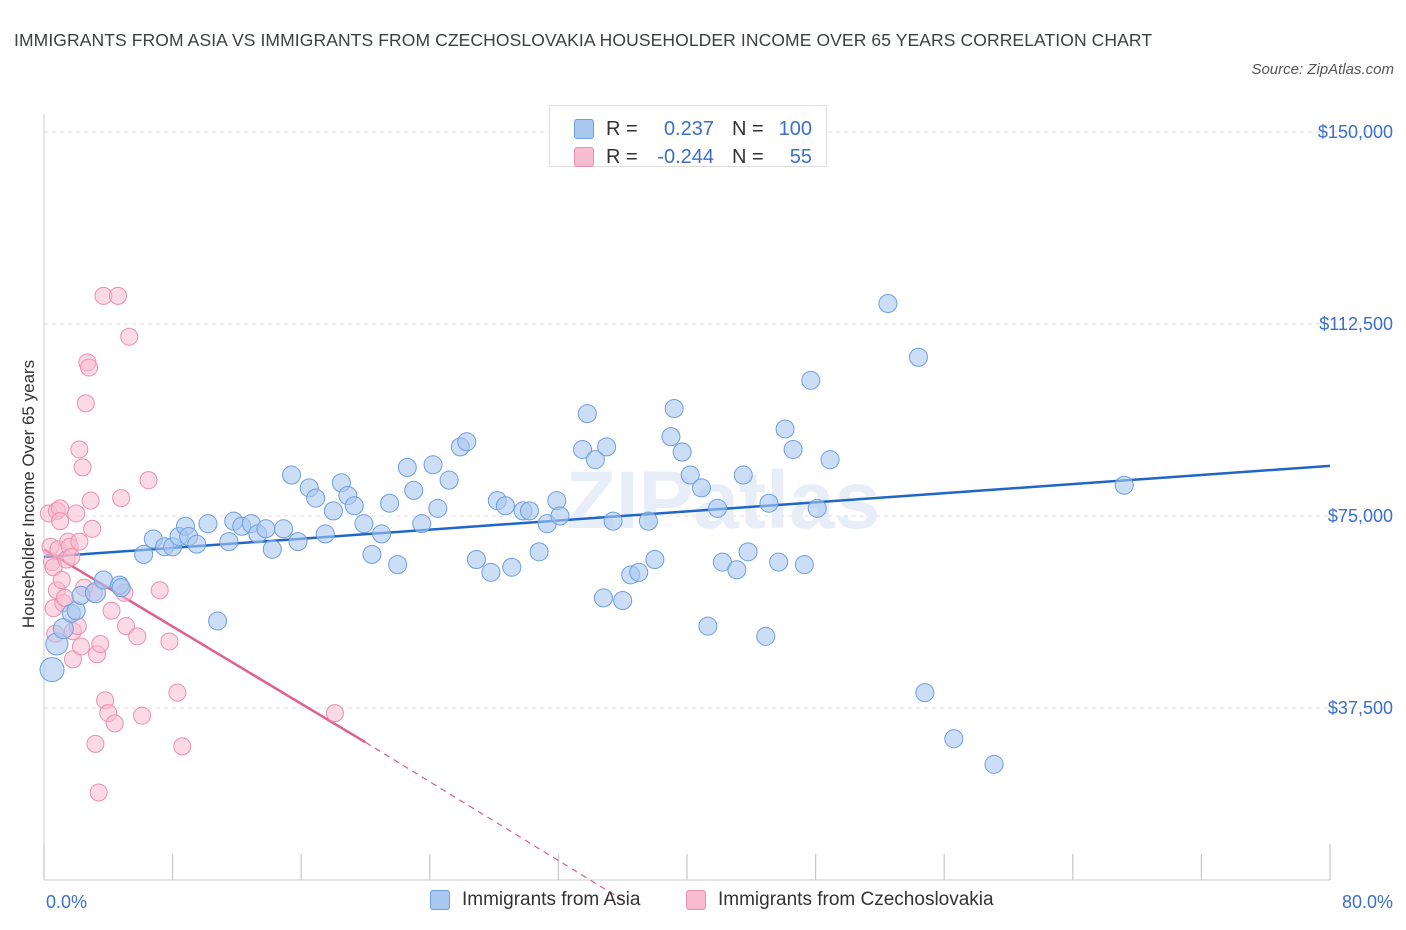  Describe the element at coordinates (551, 899) in the screenshot. I see `bottom-legend-label-asia: Immigrants from Asia` at that location.